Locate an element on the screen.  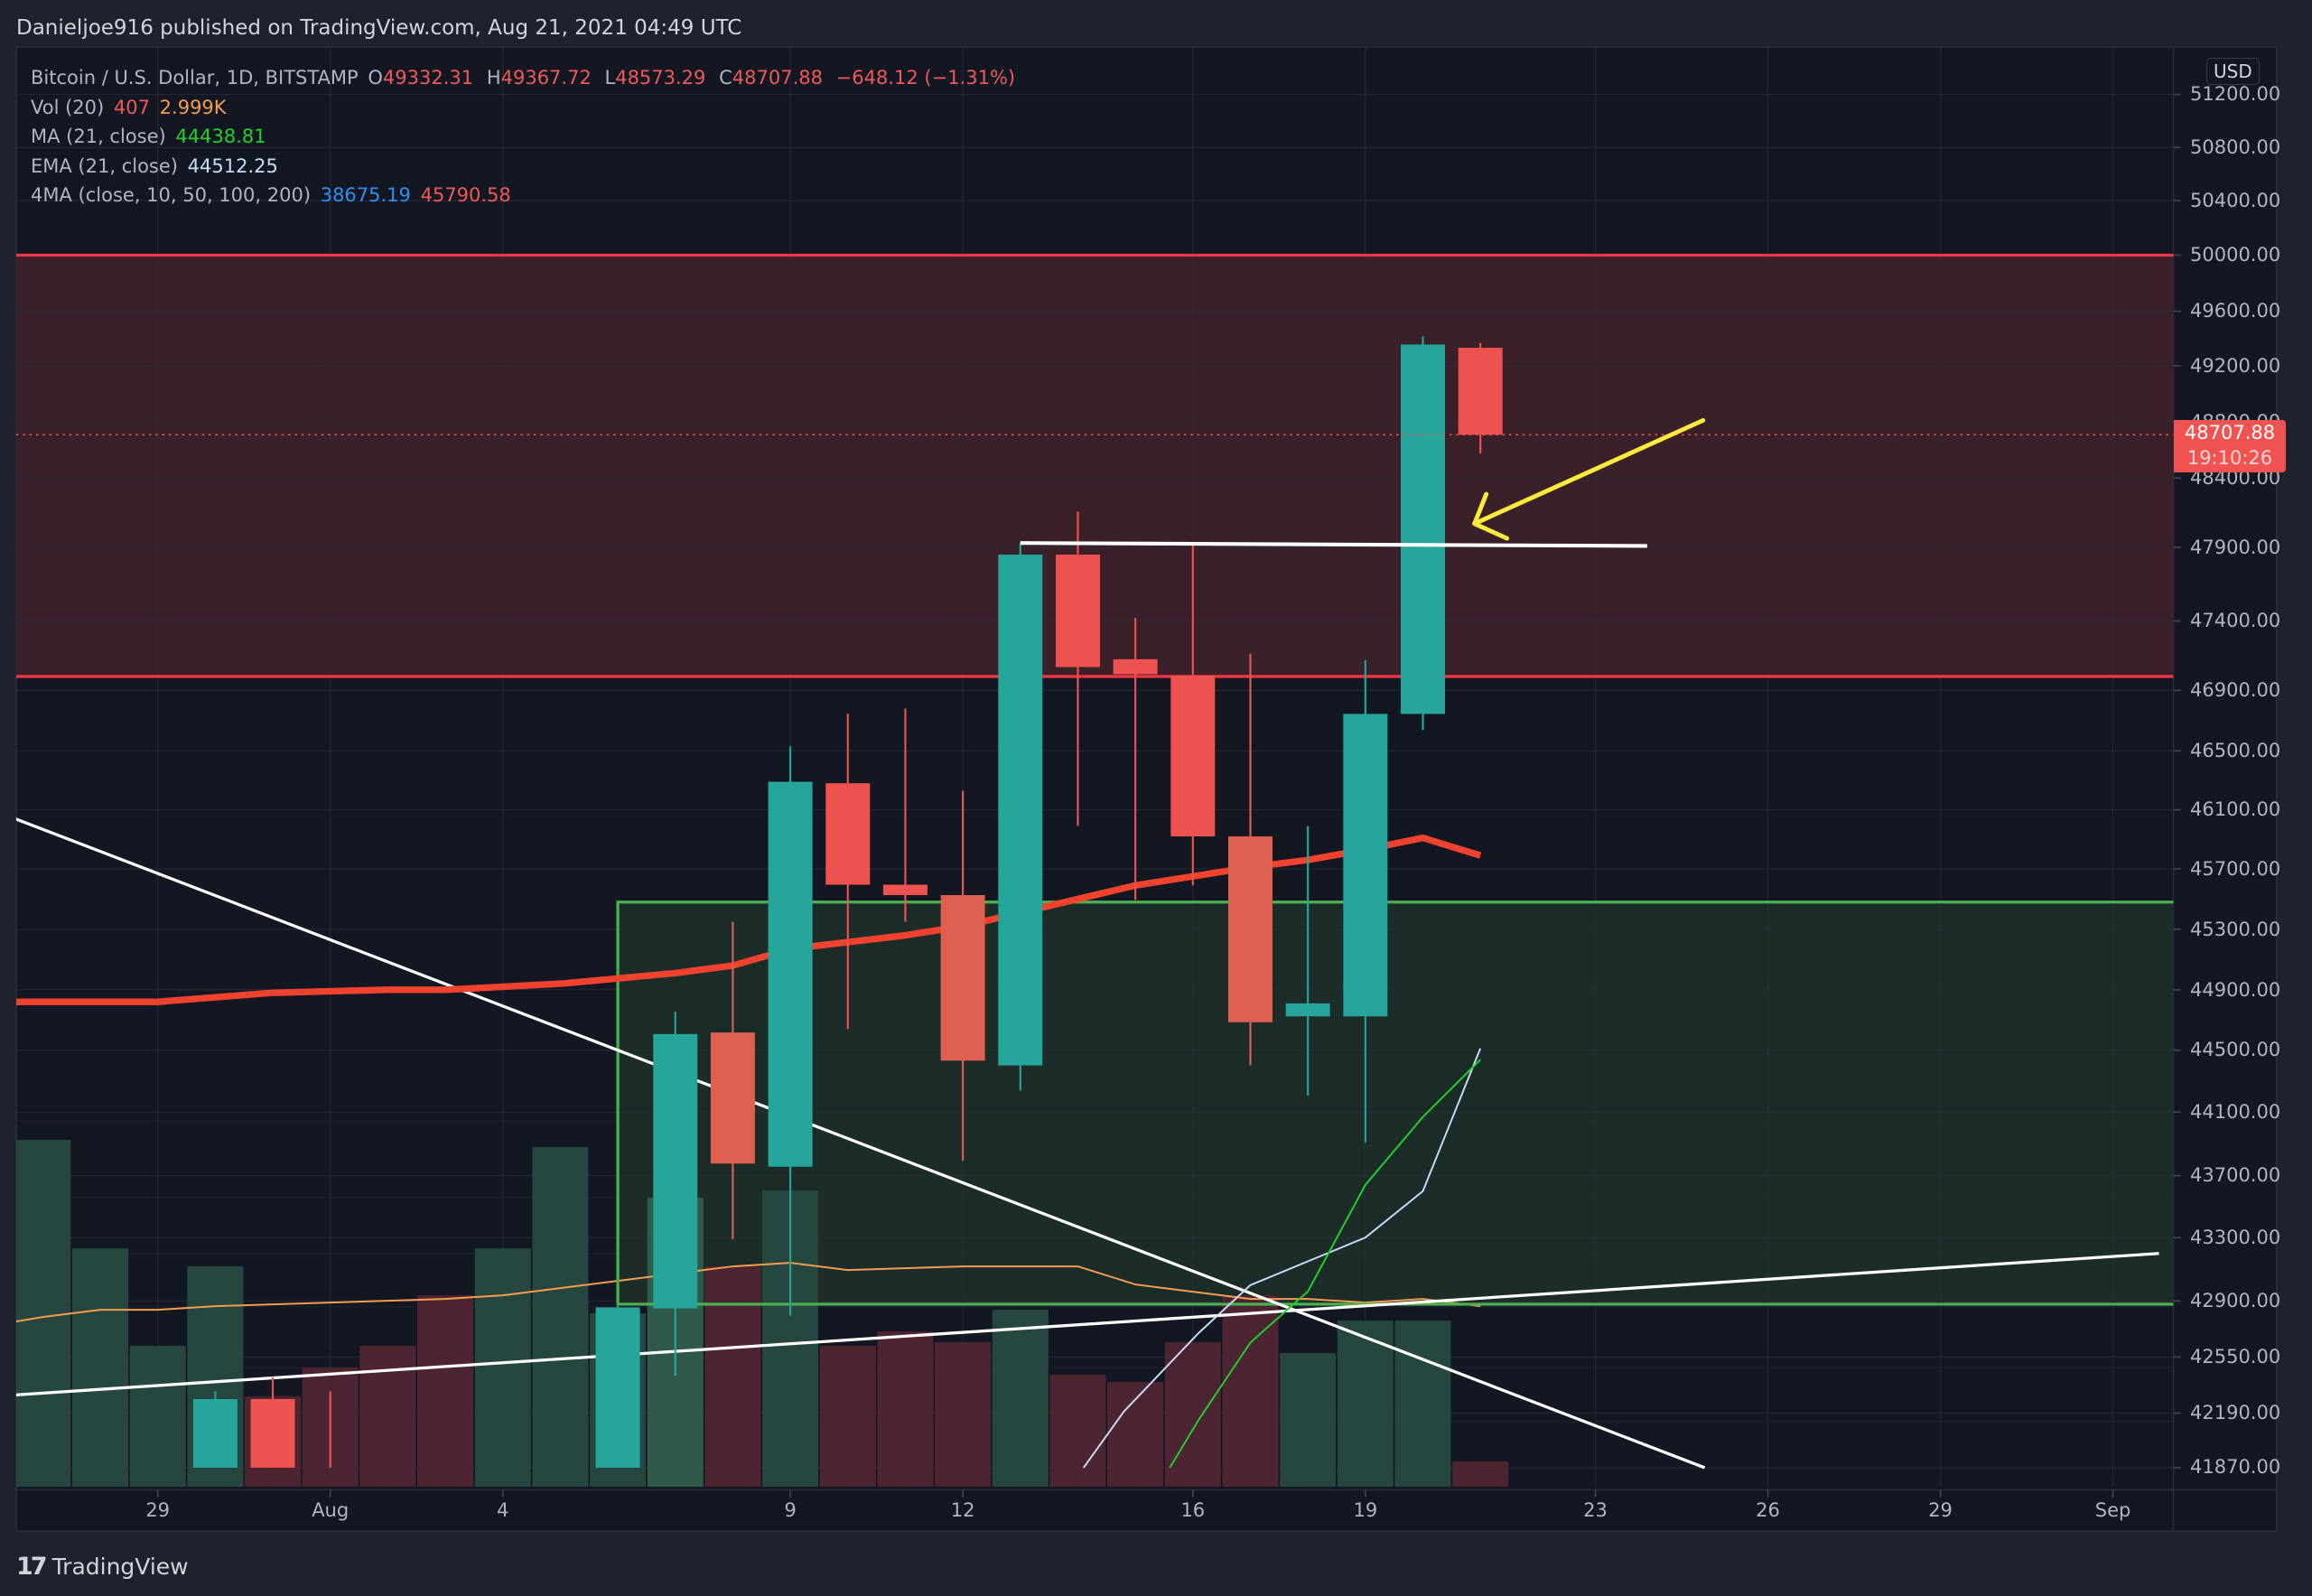
close-value: 48707.88 is located at coordinates (777, 78).